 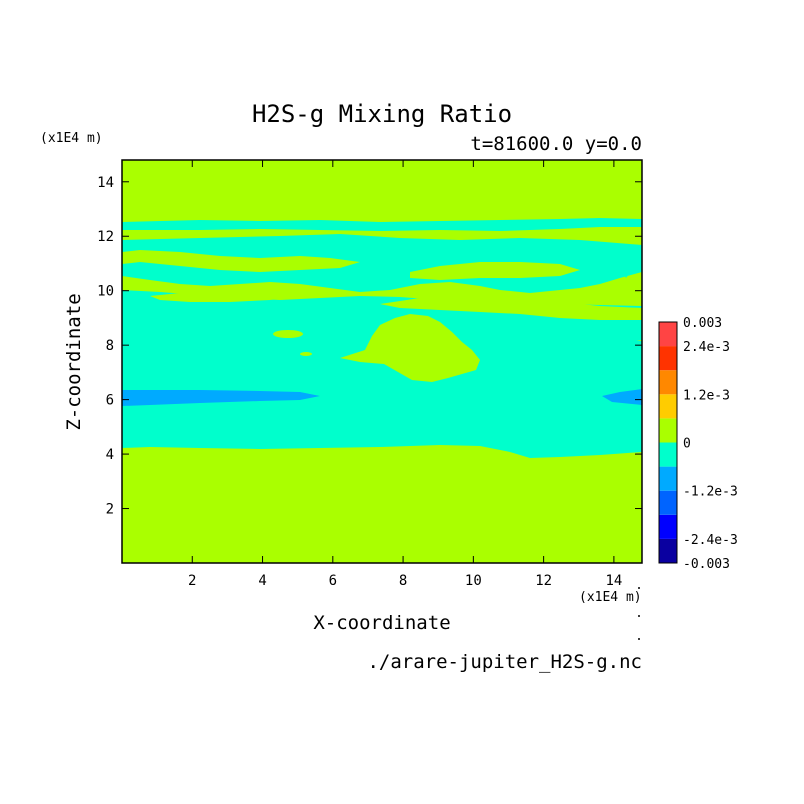 What do you see at coordinates (706, 347) in the screenshot?
I see `colorbar-label: 2.4e-3` at bounding box center [706, 347].